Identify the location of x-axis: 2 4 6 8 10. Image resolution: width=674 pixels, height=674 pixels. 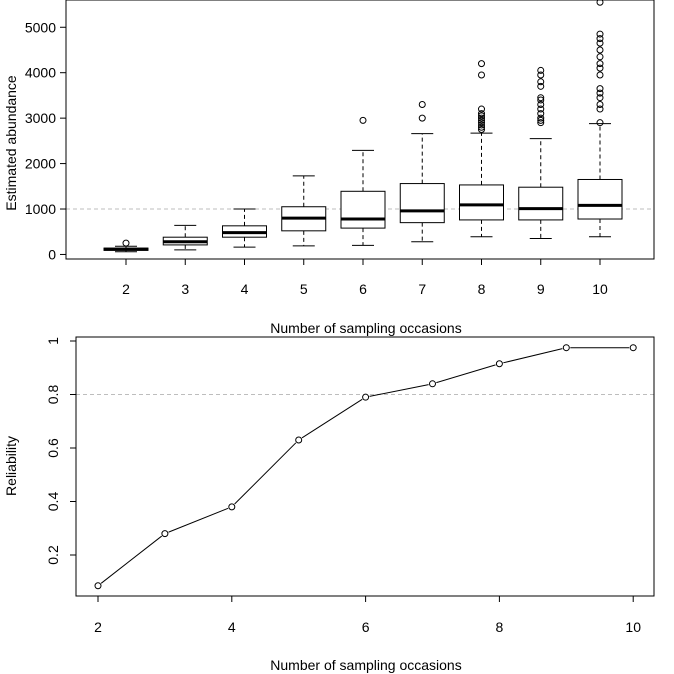
(367, 615).